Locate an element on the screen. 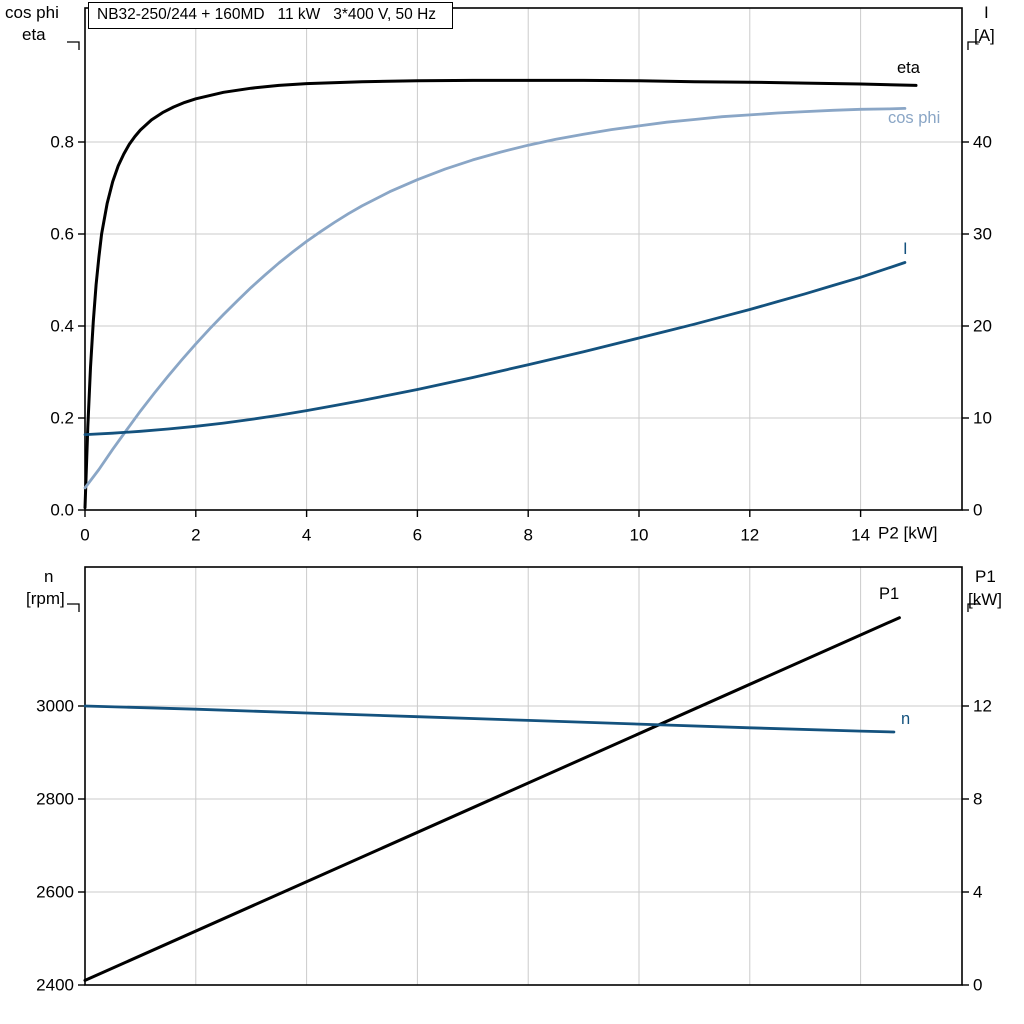 This screenshot has height=1024, width=1024. curve-I is located at coordinates (495, 349).